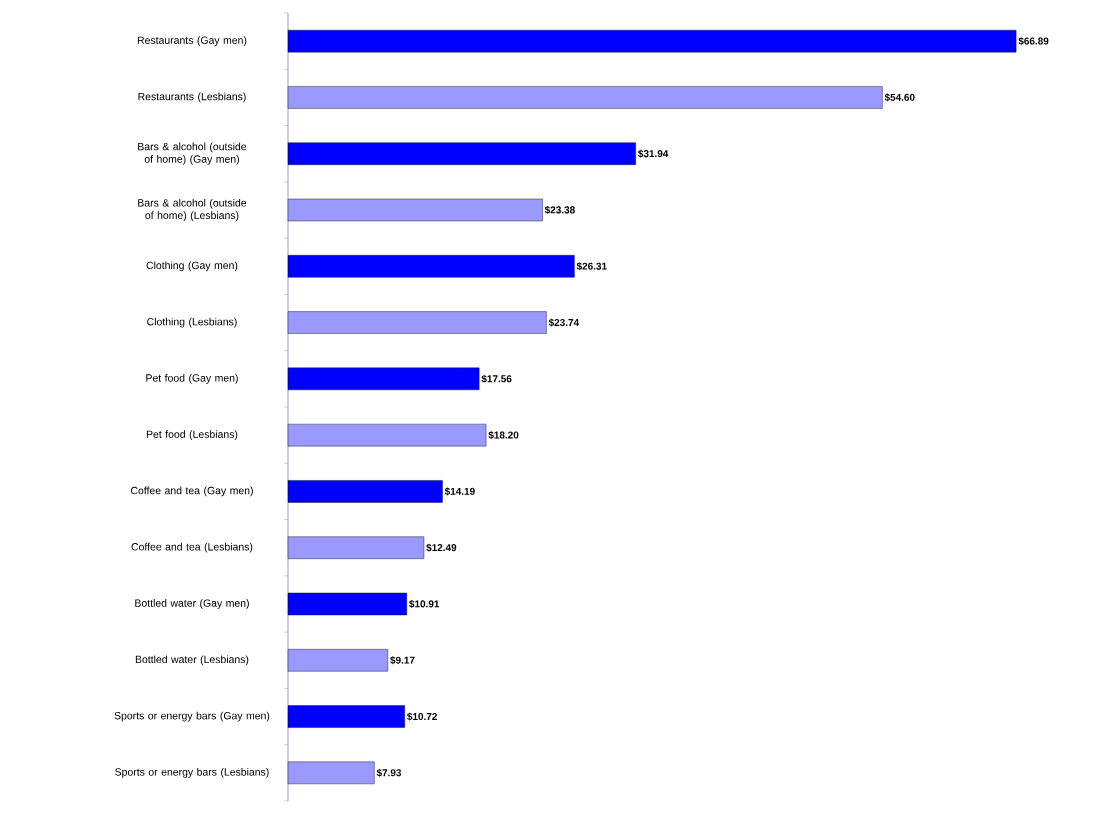  I want to click on y-tick-label: Restaurants (Lesbians), so click(192, 97).